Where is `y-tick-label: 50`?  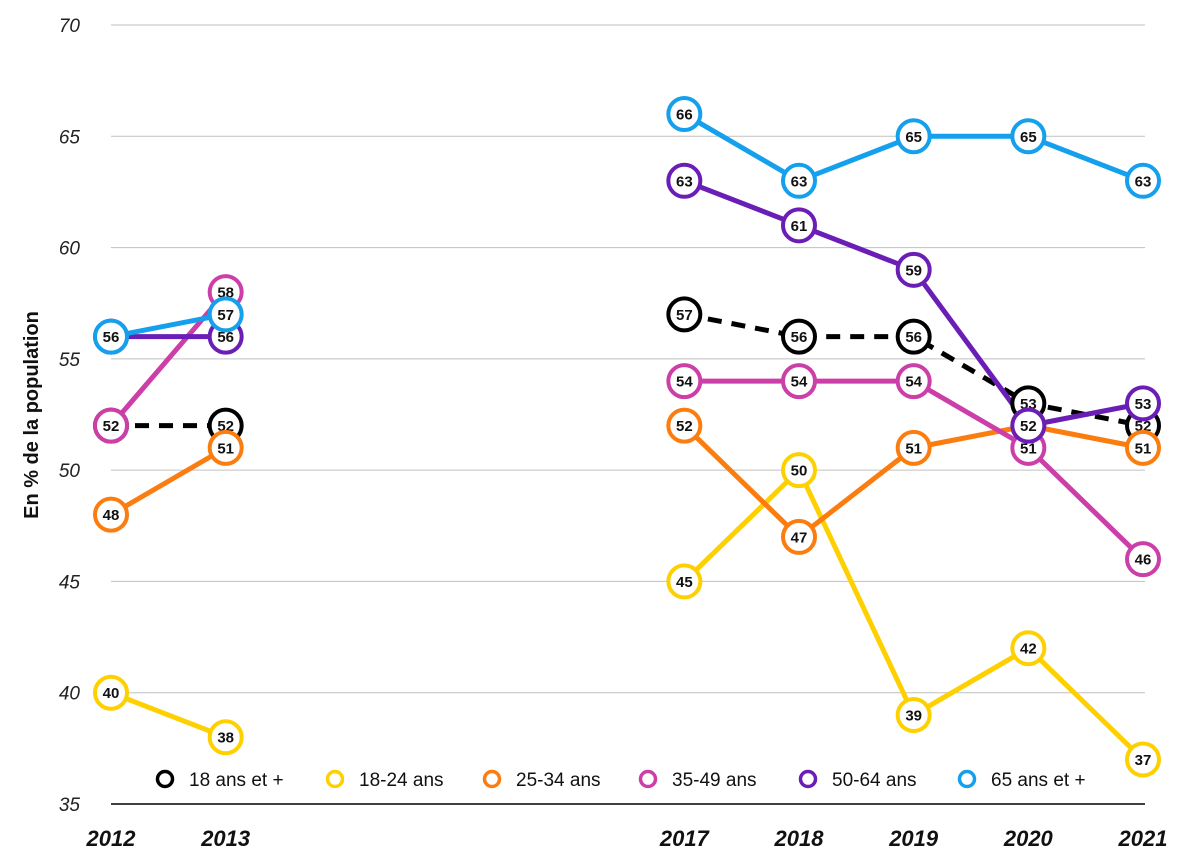
y-tick-label: 50 is located at coordinates (70, 471).